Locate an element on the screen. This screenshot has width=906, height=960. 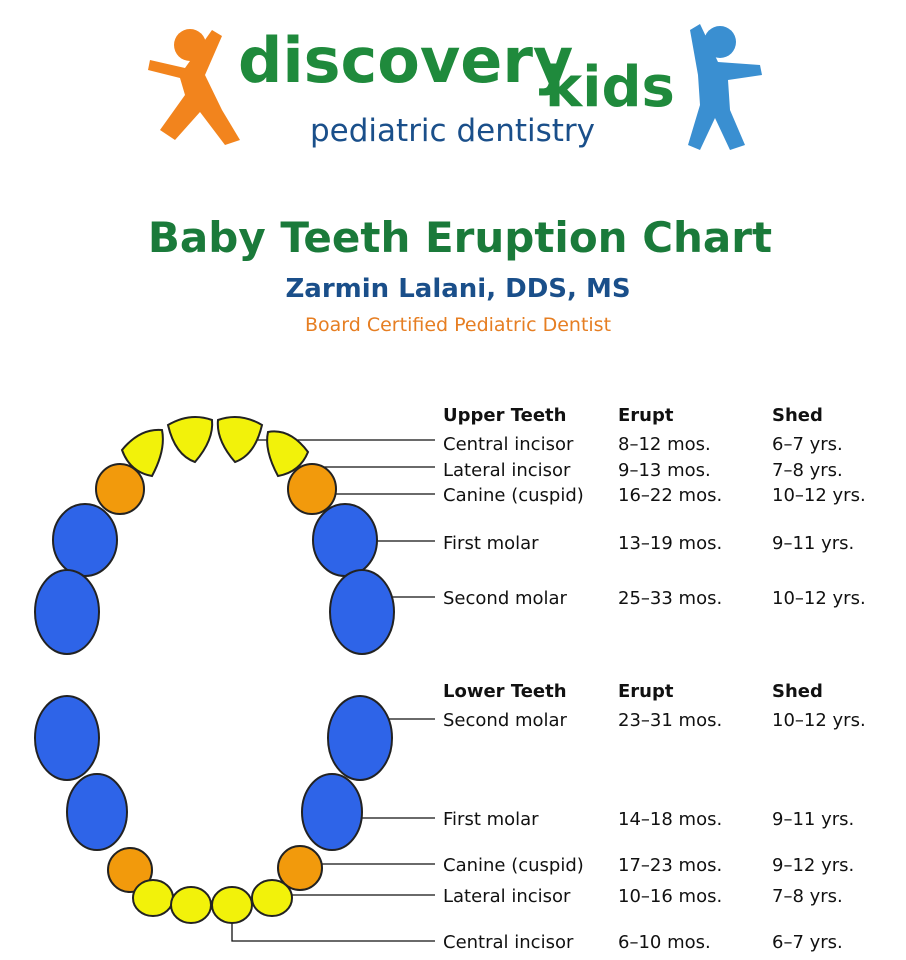
author: Zarmin Lalani, DDS, MS is located at coordinates (457, 289).